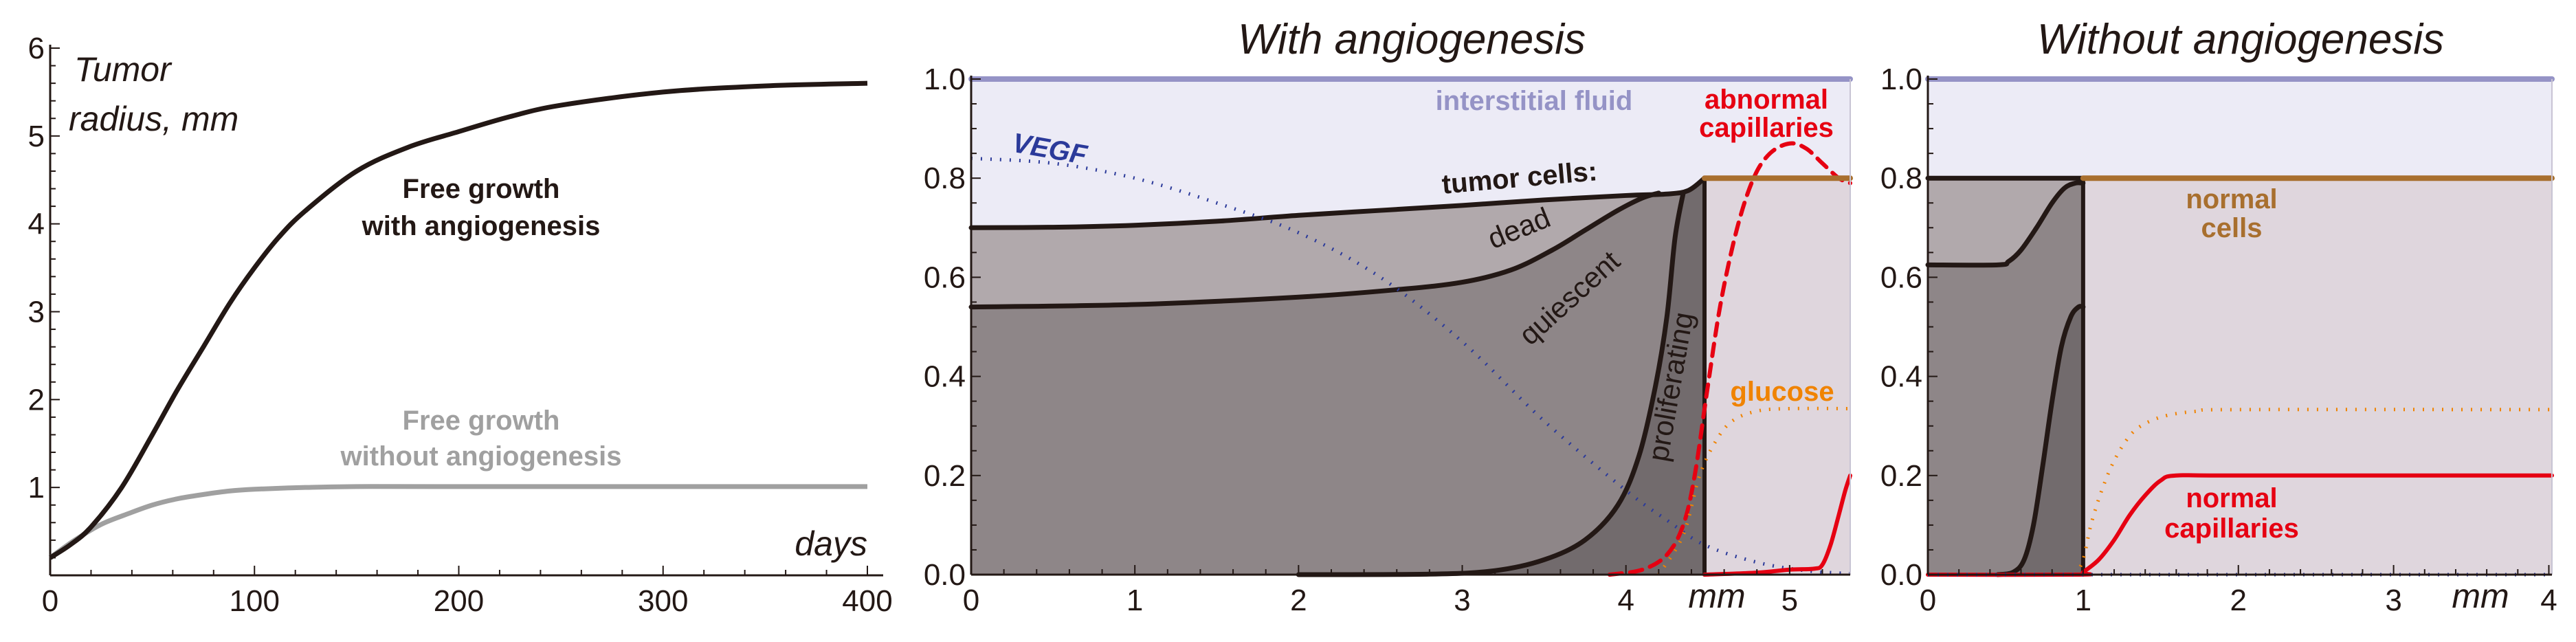 The width and height of the screenshot is (2576, 642). Describe the element at coordinates (663, 601) in the screenshot. I see `x-tick-label: 300` at that location.